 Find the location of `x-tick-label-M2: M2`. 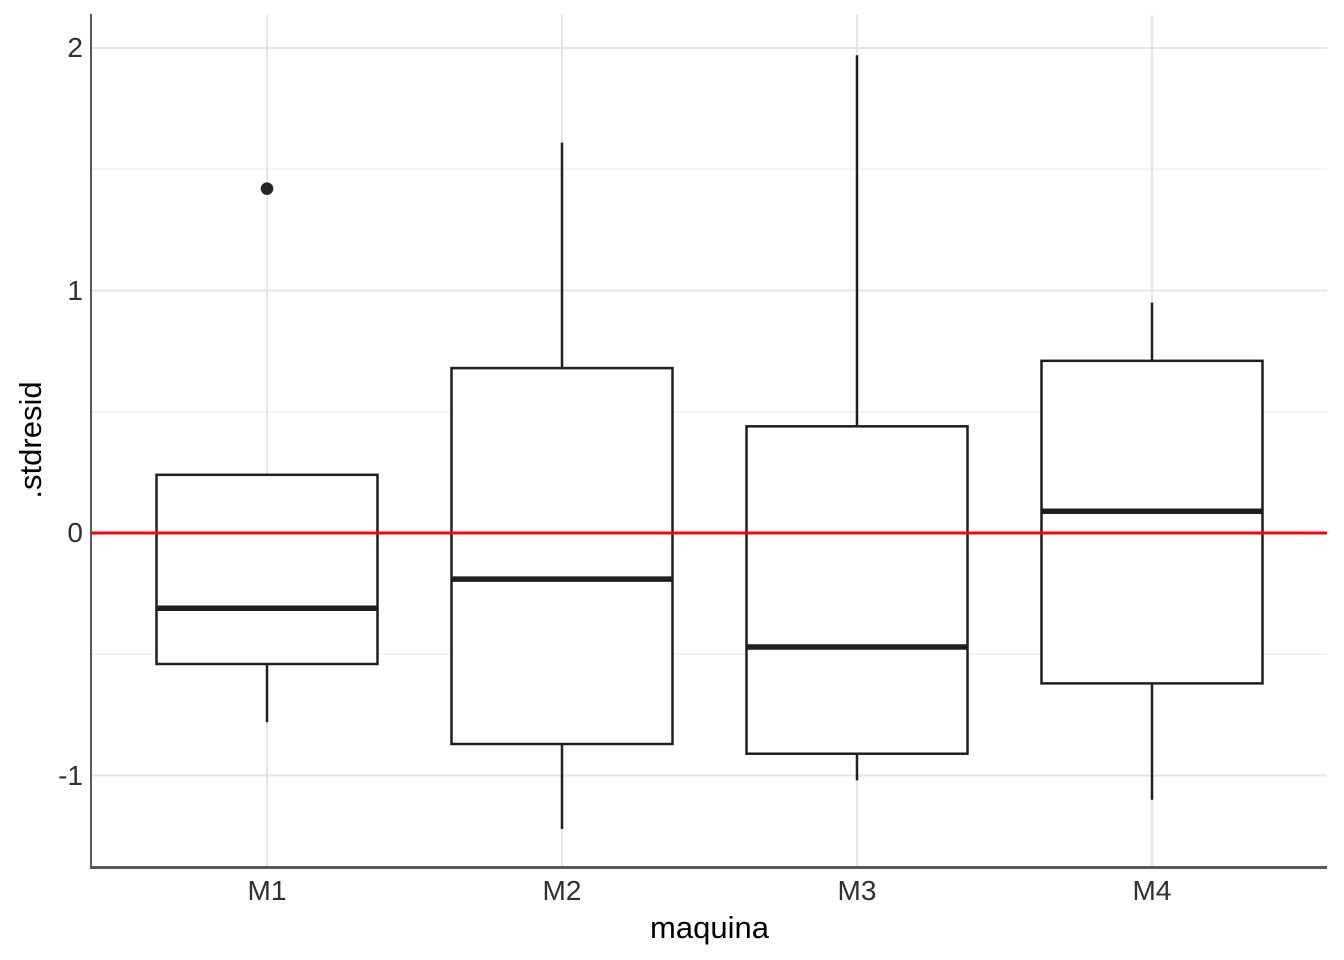

x-tick-label-M2: M2 is located at coordinates (562, 890).